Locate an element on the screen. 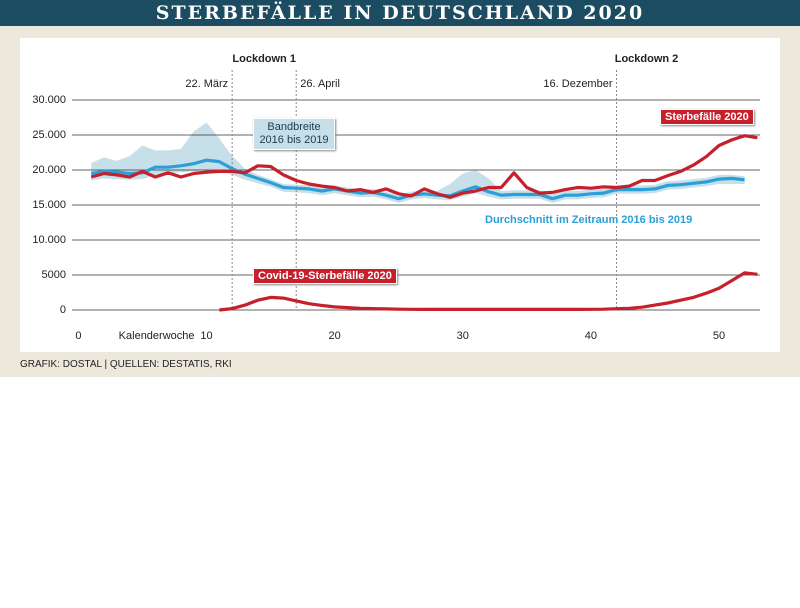  x-tick-label: 40 is located at coordinates (591, 336).